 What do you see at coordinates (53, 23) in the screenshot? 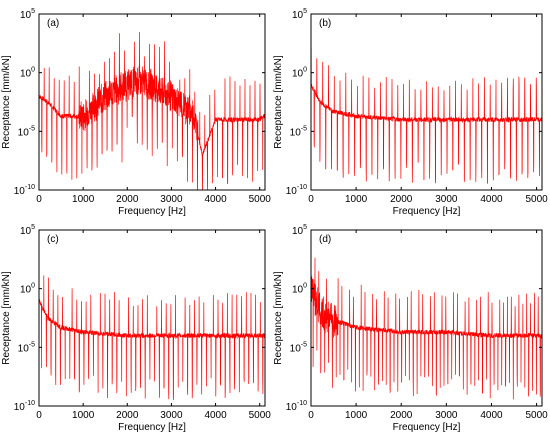
I see `panel-label: (a)` at bounding box center [53, 23].